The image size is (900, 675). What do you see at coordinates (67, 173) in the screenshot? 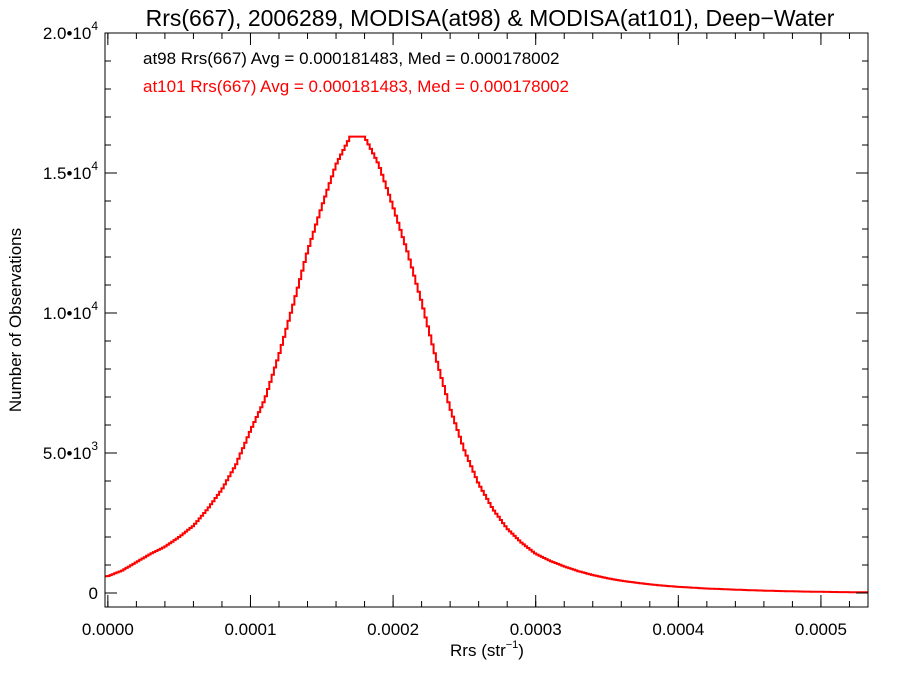
I see `y-tick-base: 1.5•10` at bounding box center [67, 173].